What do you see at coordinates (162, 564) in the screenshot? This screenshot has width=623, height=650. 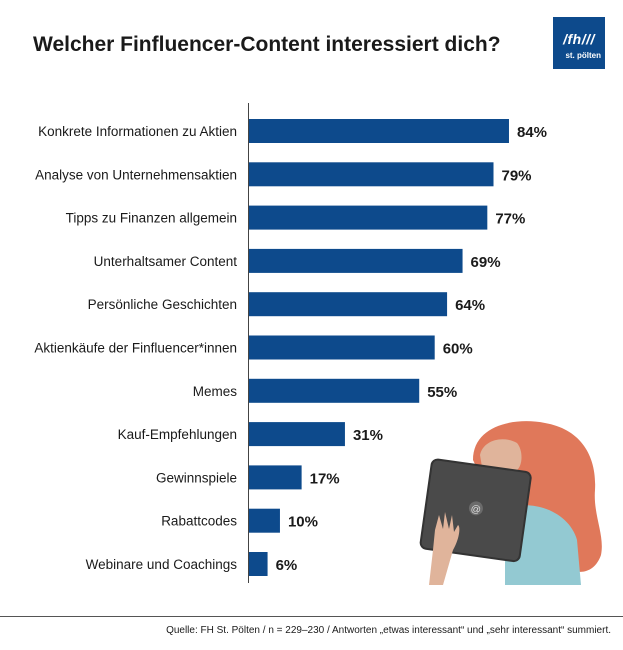 I see `category-label: Webinare und Coachings` at bounding box center [162, 564].